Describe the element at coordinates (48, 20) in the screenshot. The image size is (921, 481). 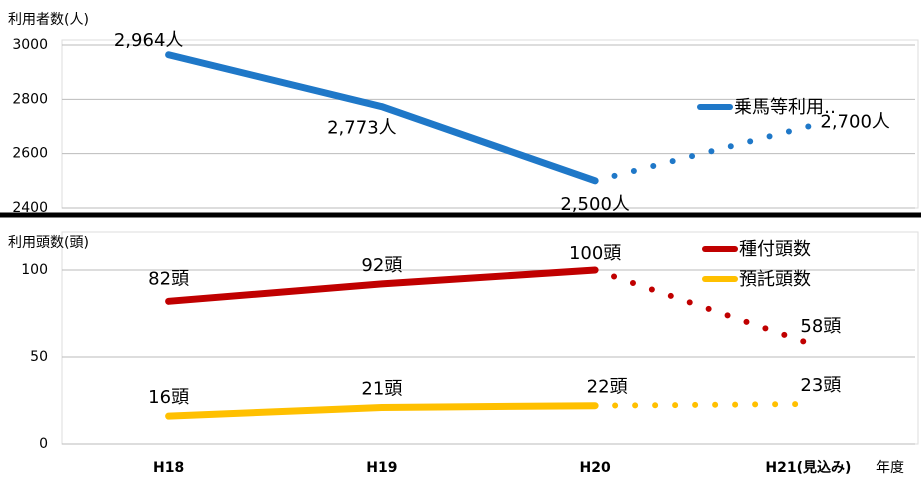
I see `y-axis-label: 利用者数(人)` at that location.